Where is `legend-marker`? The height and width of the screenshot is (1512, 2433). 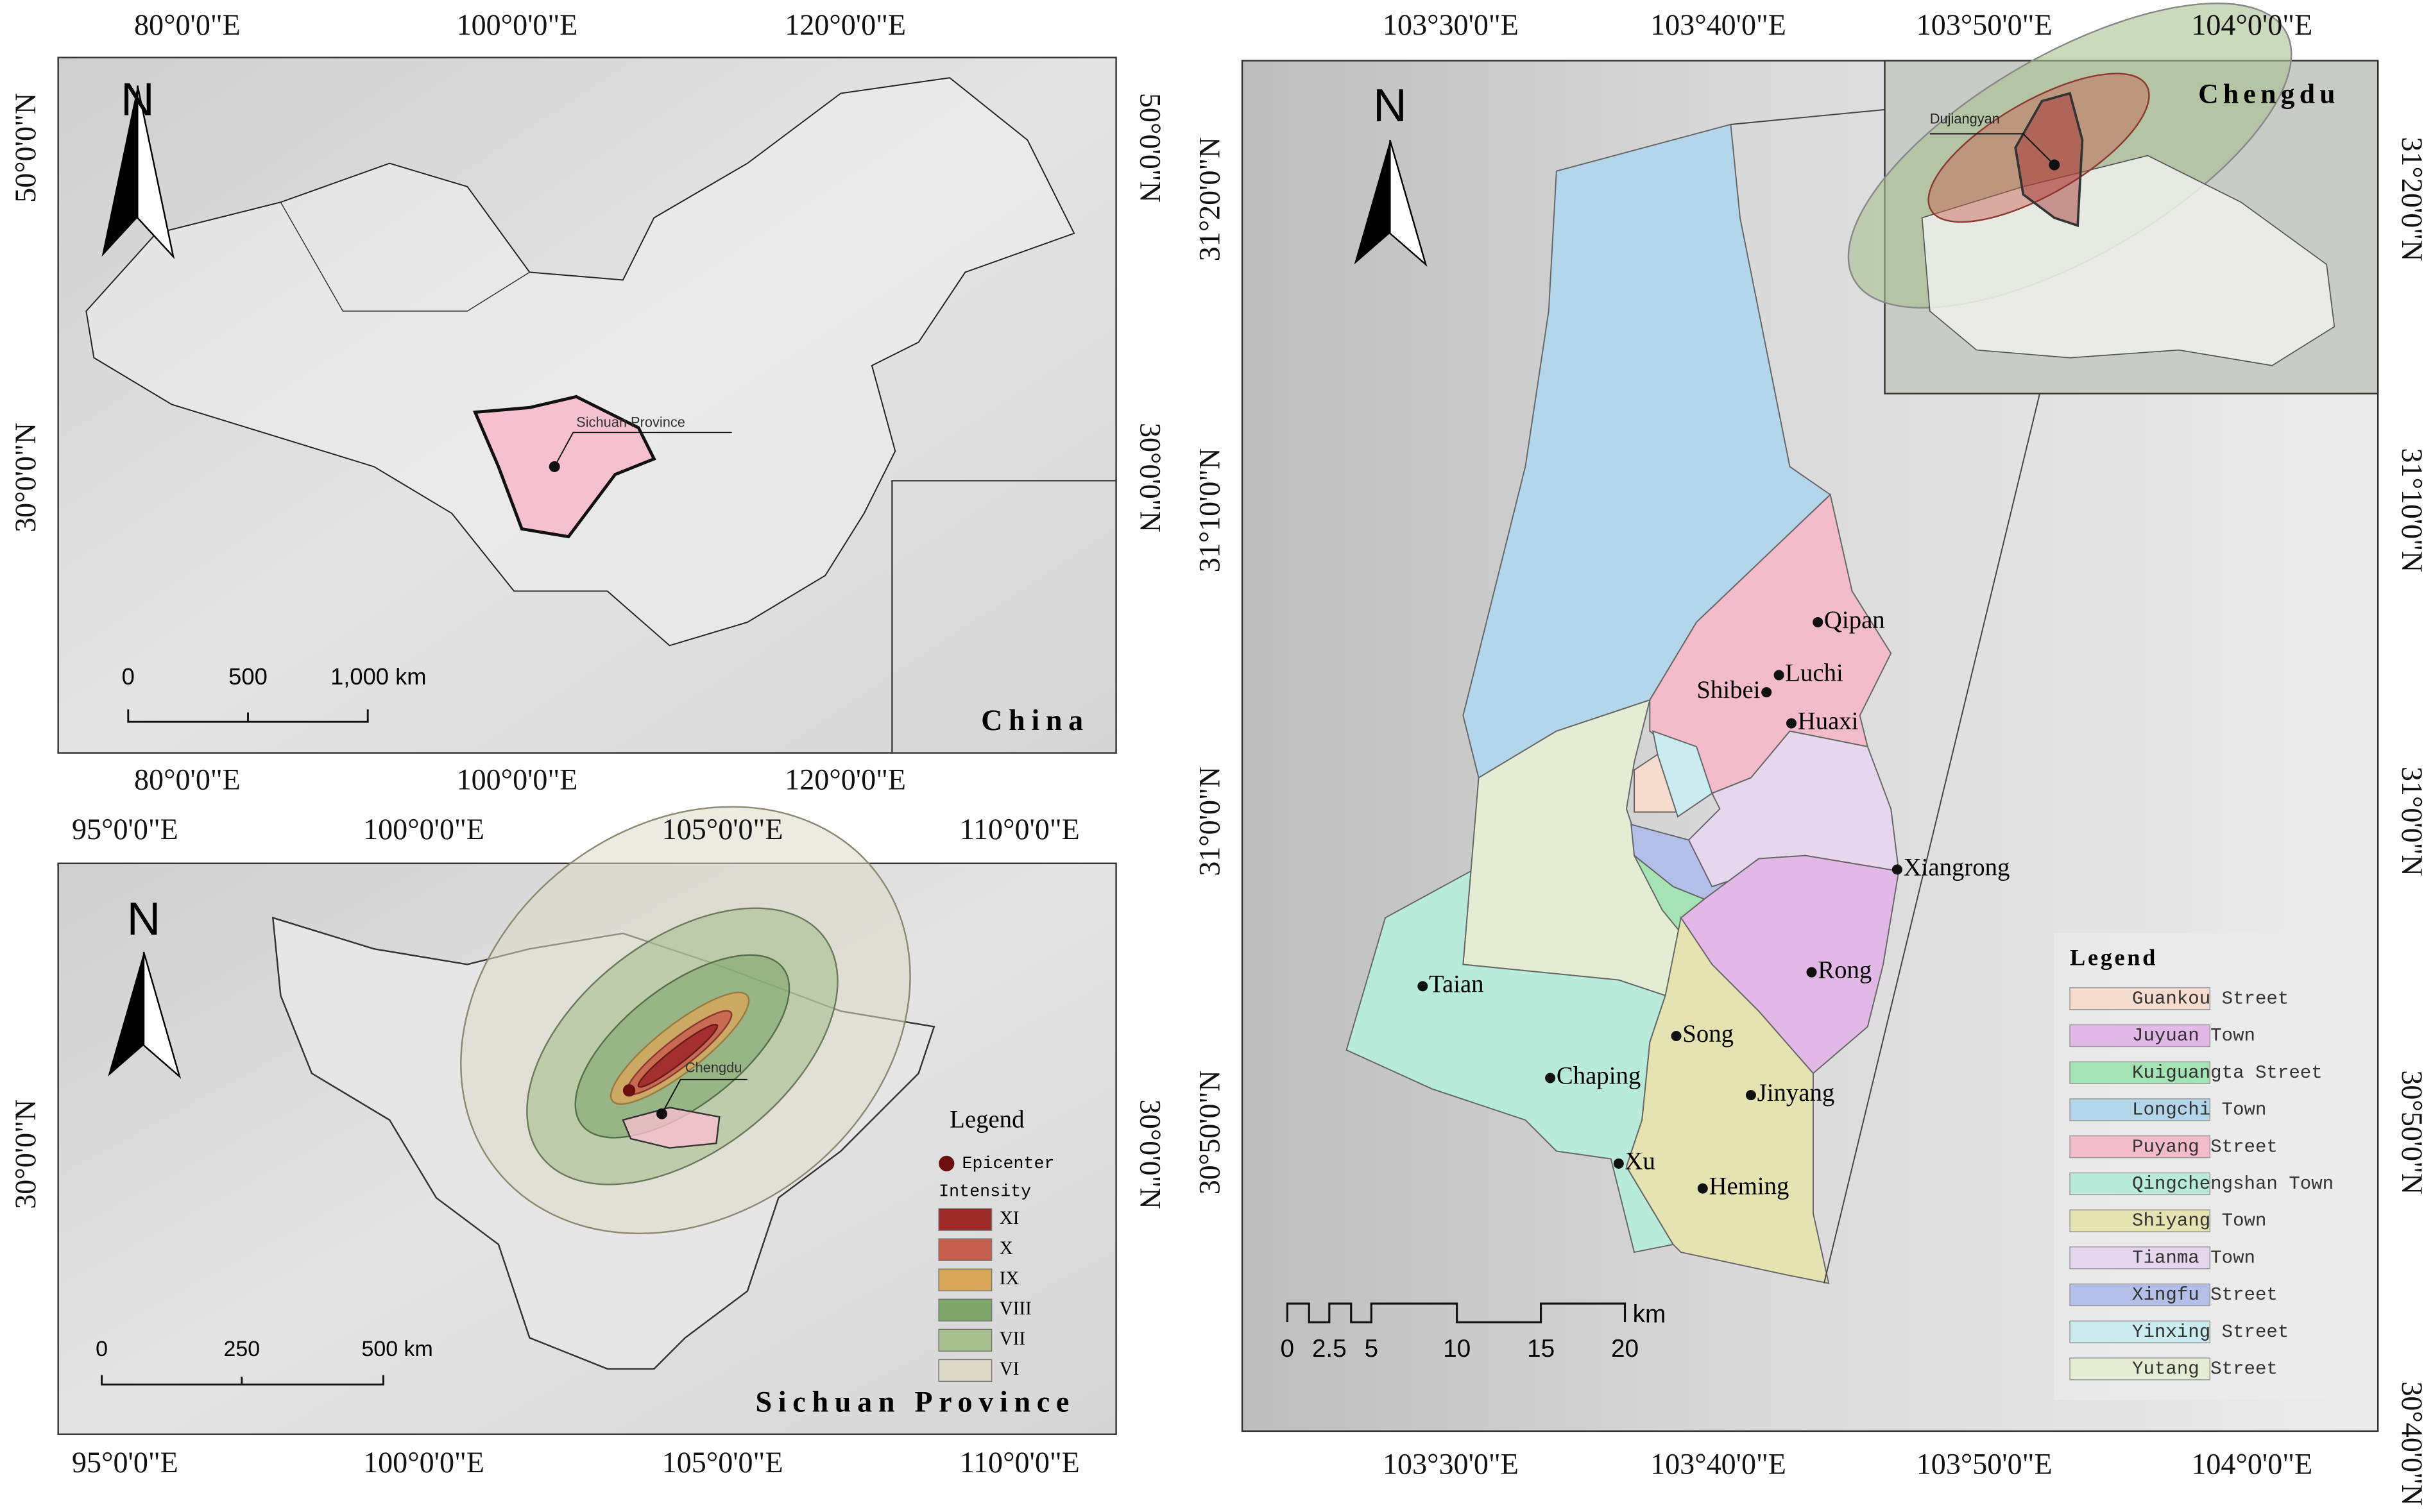
legend-marker is located at coordinates (947, 1163).